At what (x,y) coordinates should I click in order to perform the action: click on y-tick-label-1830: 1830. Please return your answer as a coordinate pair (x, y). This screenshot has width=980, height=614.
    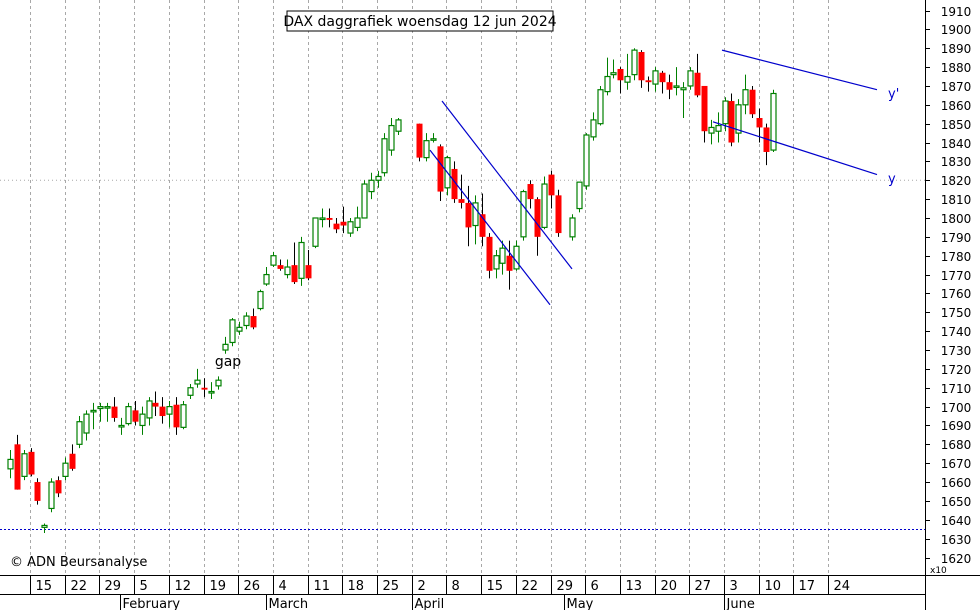
    Looking at the image, I should click on (956, 162).